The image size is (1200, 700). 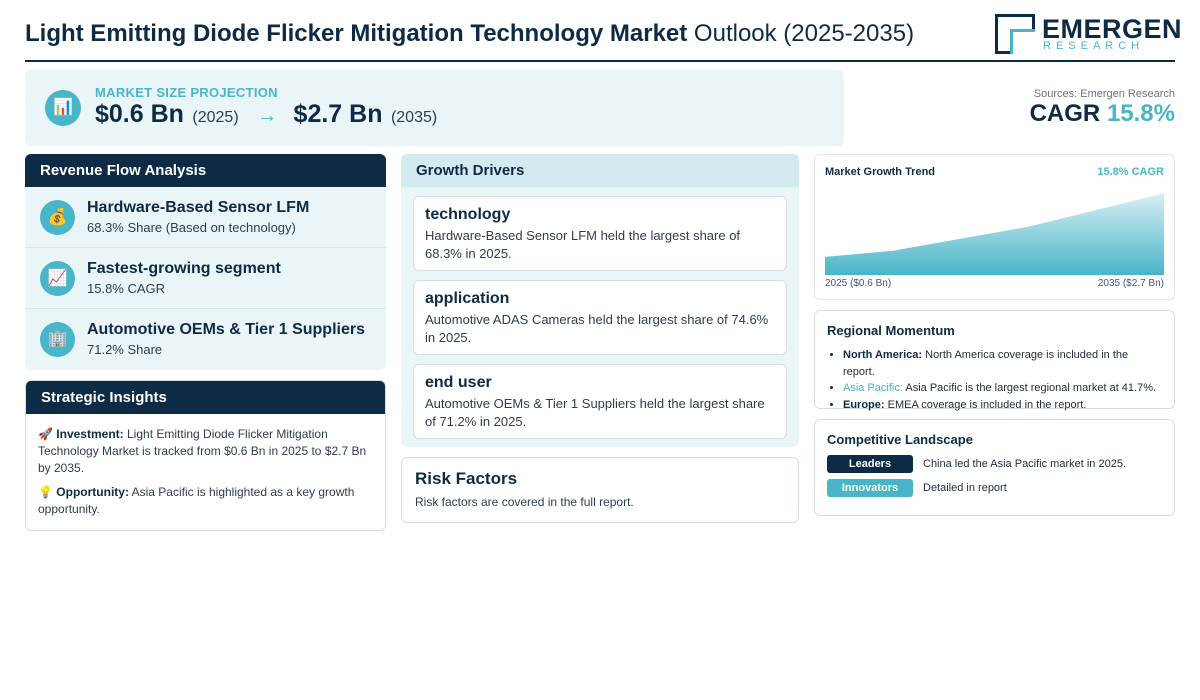 I want to click on lightbulb-icon: 💡, so click(x=45, y=492).